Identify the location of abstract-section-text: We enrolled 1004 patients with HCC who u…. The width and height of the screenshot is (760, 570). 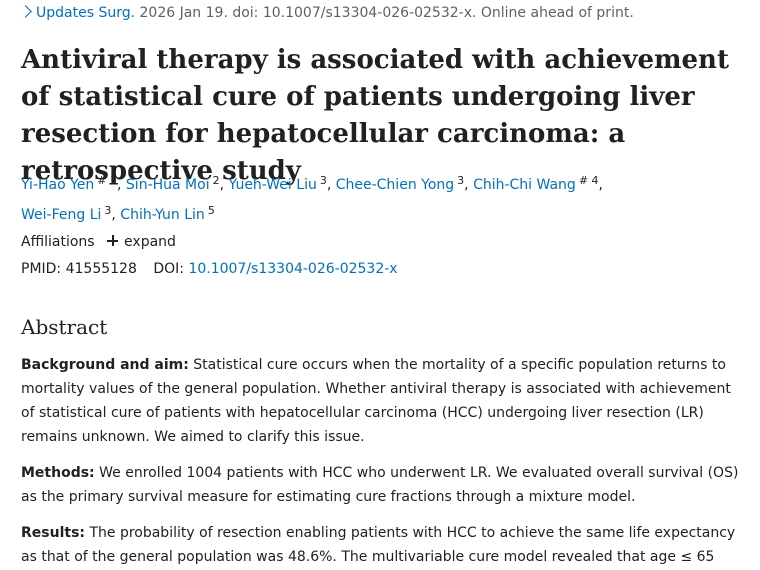
(380, 485).